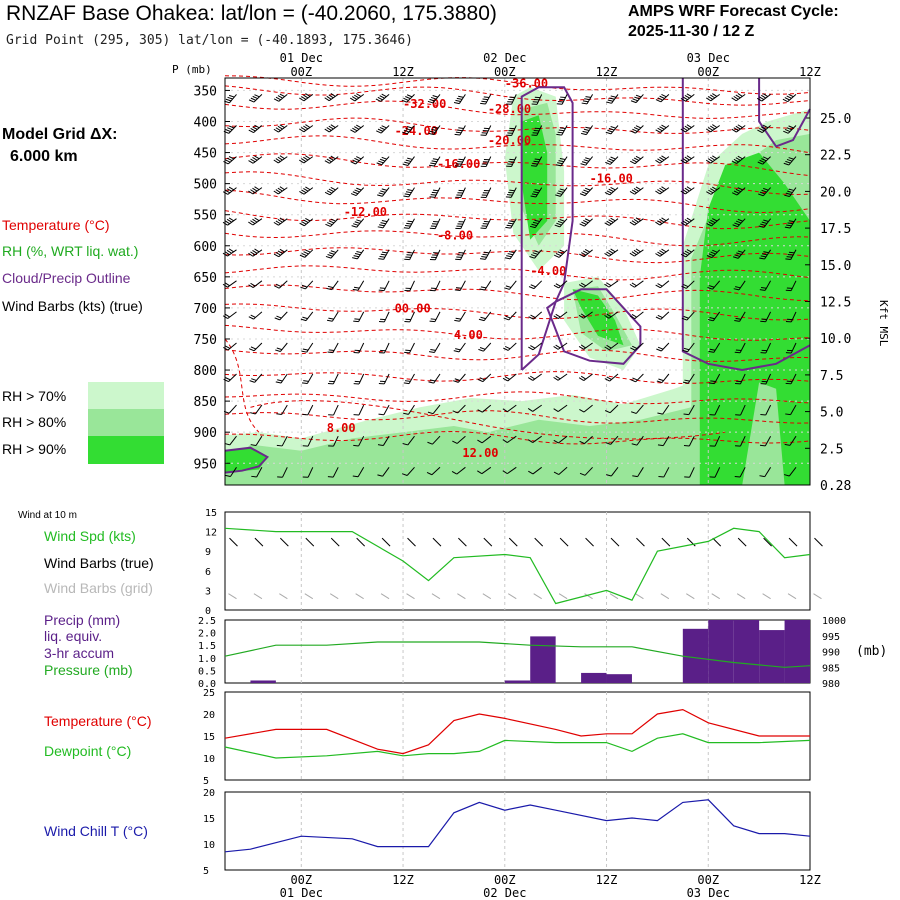  Describe the element at coordinates (548, 271) in the screenshot. I see `temperature-contour-label: -4.00` at that location.